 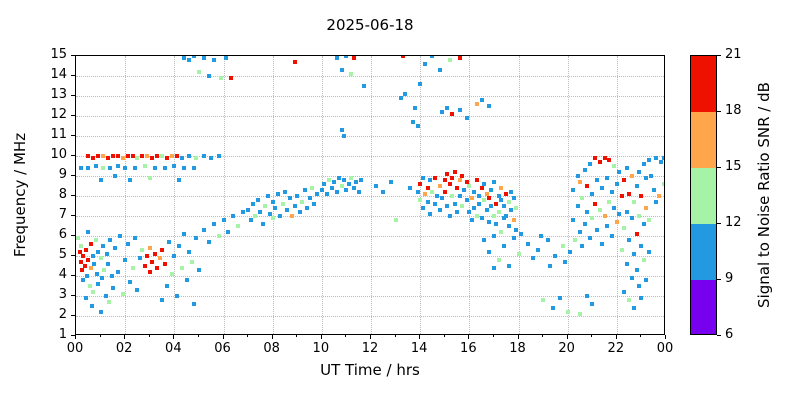 What do you see at coordinates (58, 114) in the screenshot?
I see `y-tick-label: 12` at bounding box center [58, 114].